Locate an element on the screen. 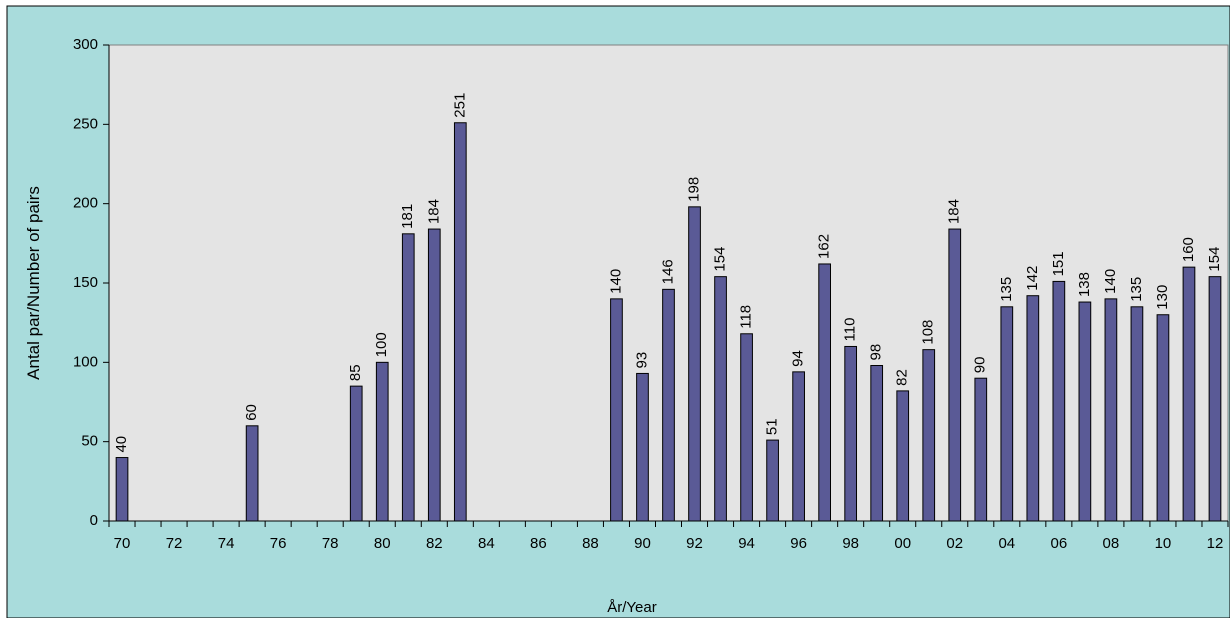 Image resolution: width=1230 pixels, height=618 pixels. x-tick-label: 92 is located at coordinates (694, 543).